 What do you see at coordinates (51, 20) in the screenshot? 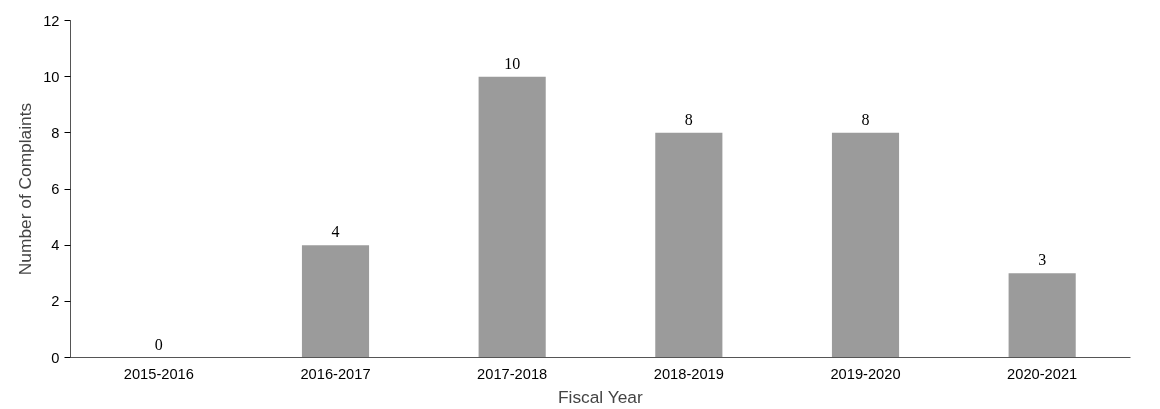
I see `y-tick-label: 12` at bounding box center [51, 20].